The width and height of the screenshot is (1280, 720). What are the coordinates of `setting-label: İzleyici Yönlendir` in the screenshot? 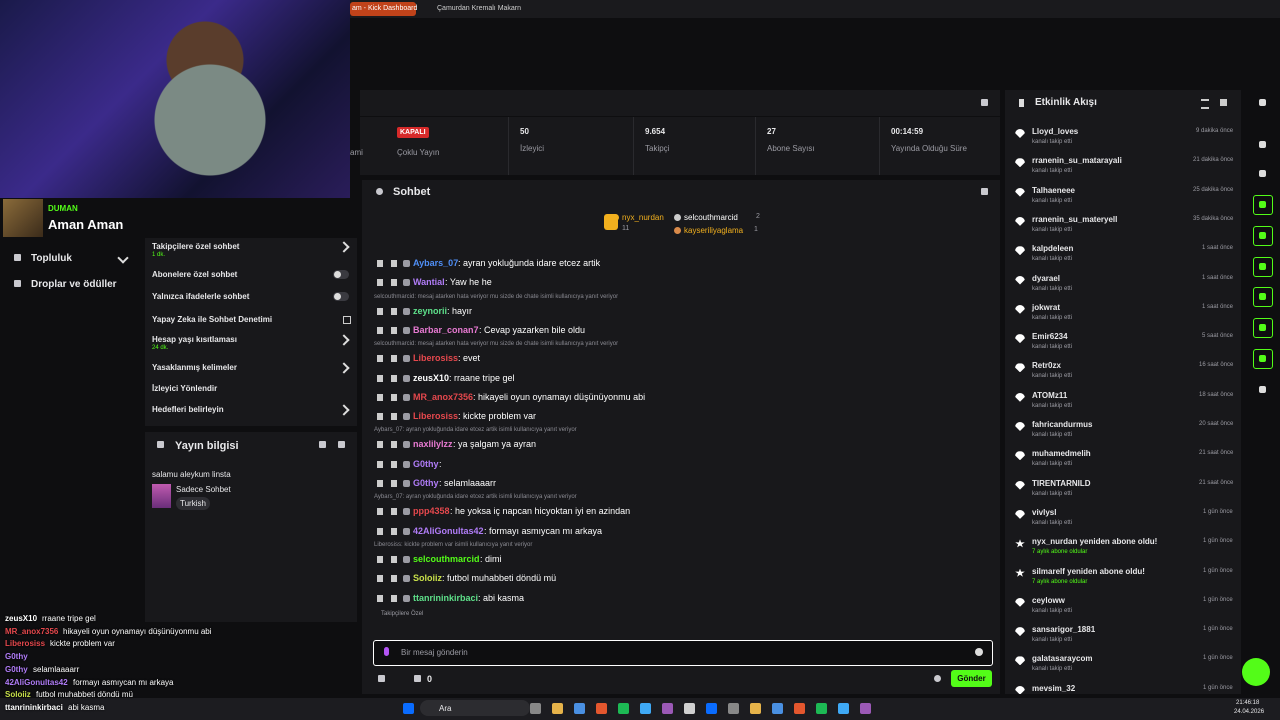 It's located at (185, 388).